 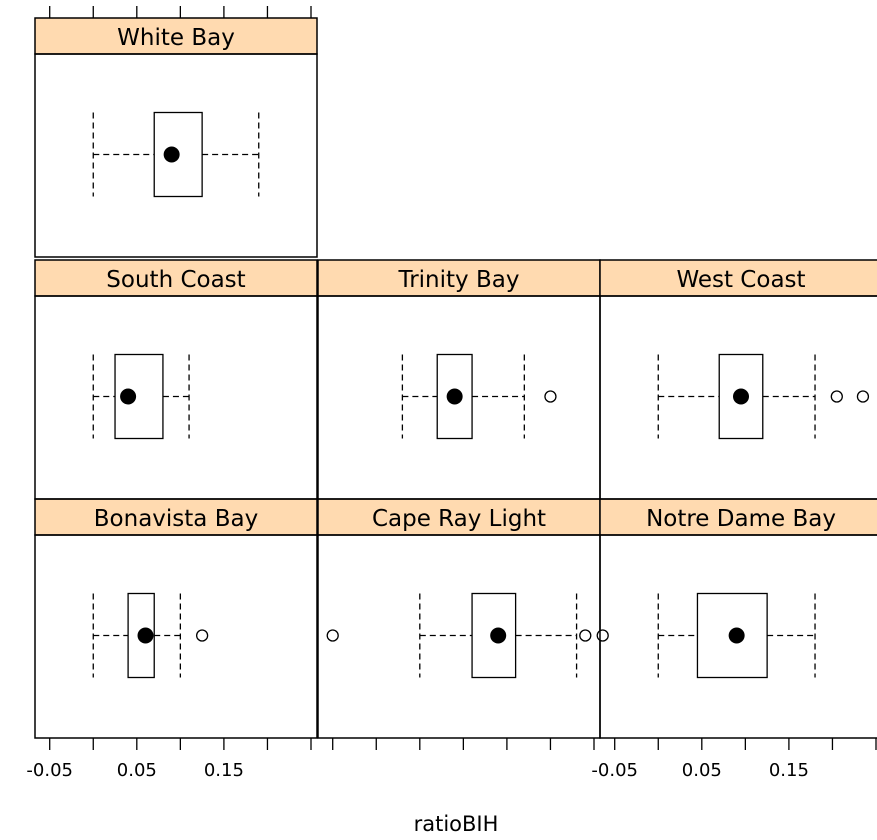 I want to click on panel-bonavista-bay: Bonavista Bay, so click(x=176, y=618).